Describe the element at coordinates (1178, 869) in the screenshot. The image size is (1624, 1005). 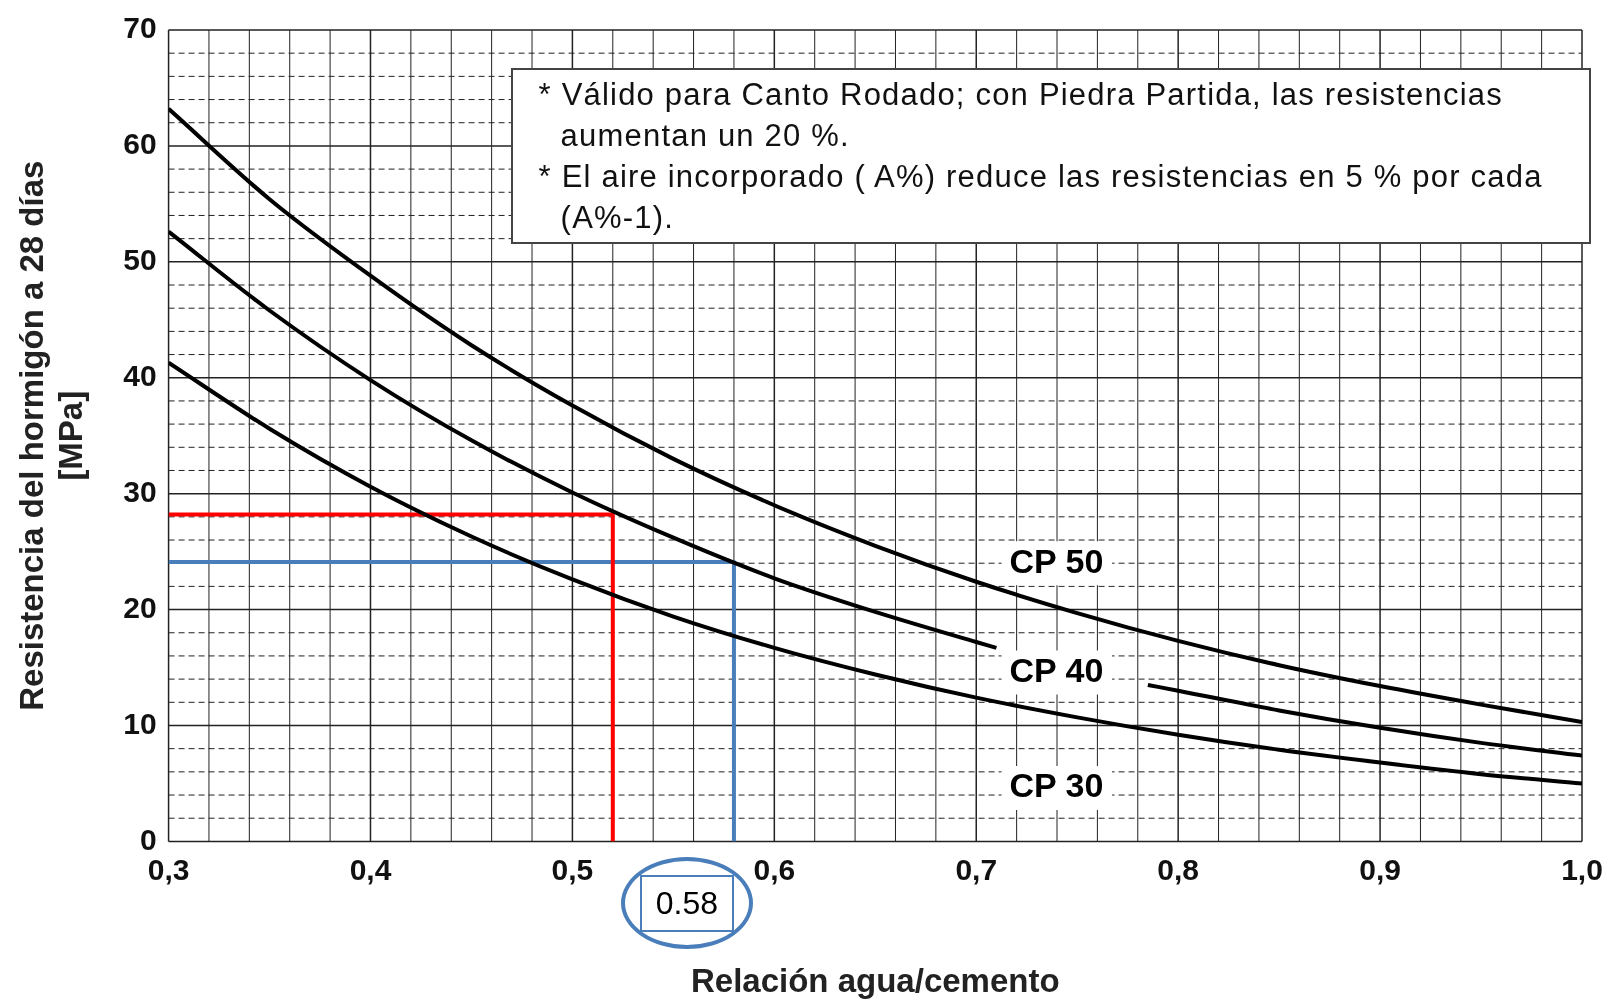
I see `x-tick-label: 0,8` at that location.